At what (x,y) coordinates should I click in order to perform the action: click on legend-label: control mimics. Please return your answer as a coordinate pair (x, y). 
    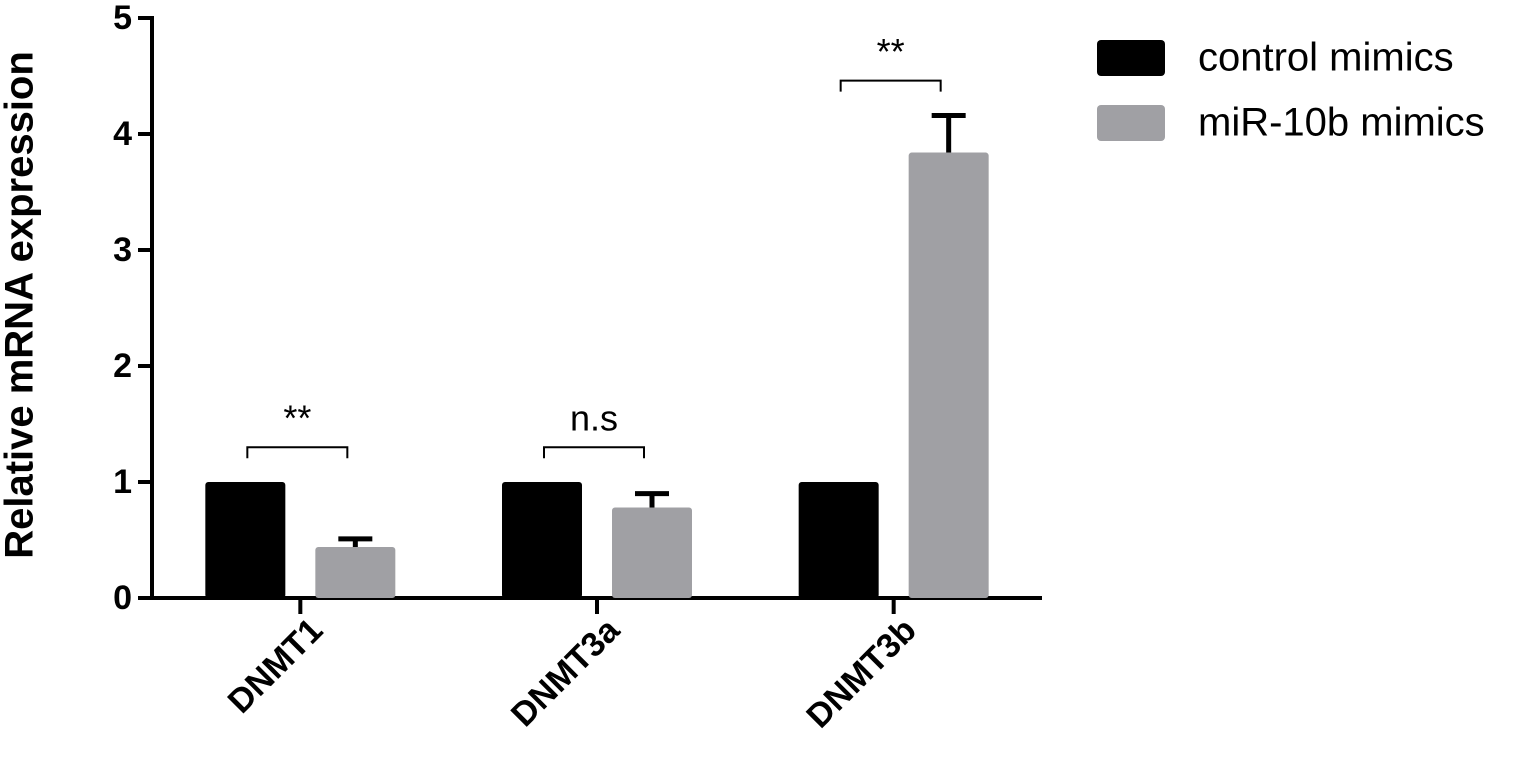
    Looking at the image, I should click on (1326, 58).